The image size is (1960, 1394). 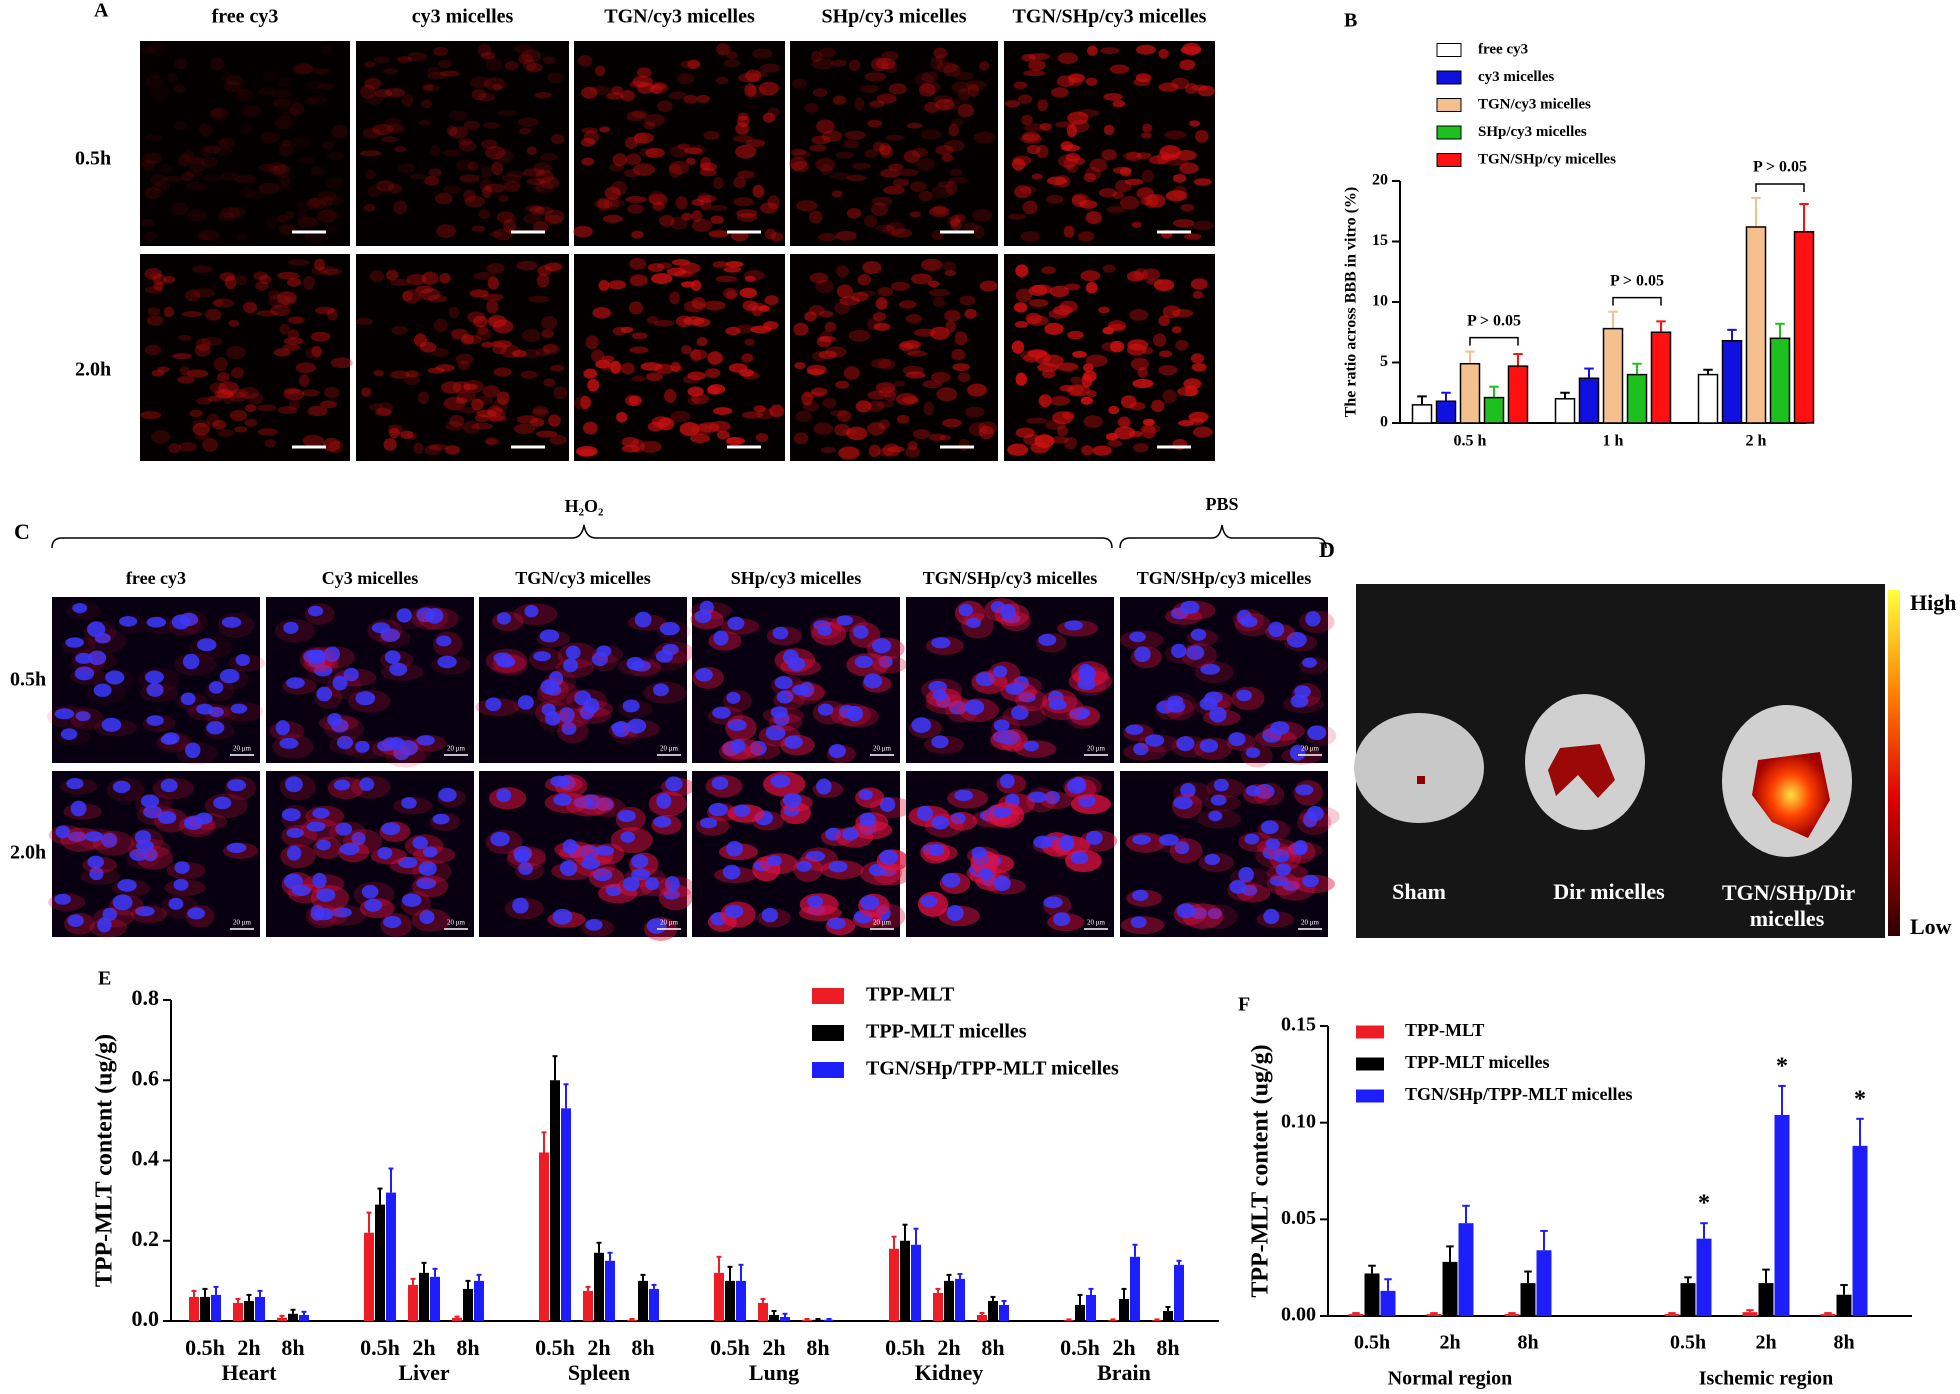 What do you see at coordinates (1931, 926) in the screenshot?
I see `colorbar-label: Low` at bounding box center [1931, 926].